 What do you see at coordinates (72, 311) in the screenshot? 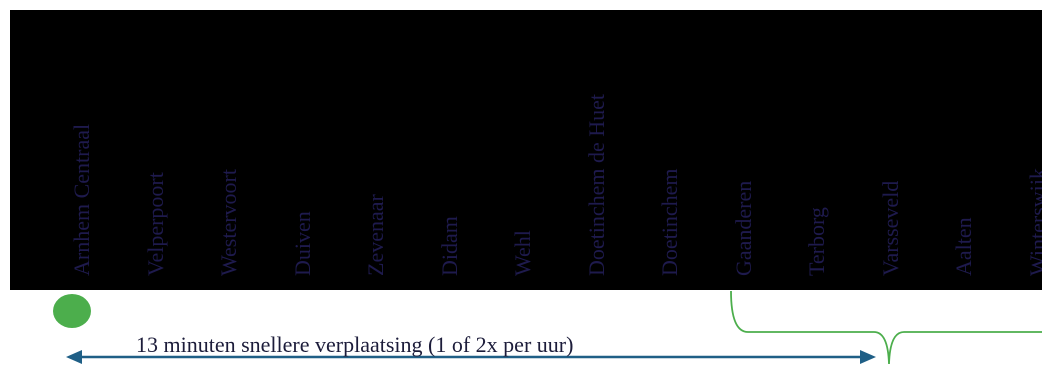
I see `start-station-marker` at bounding box center [72, 311].